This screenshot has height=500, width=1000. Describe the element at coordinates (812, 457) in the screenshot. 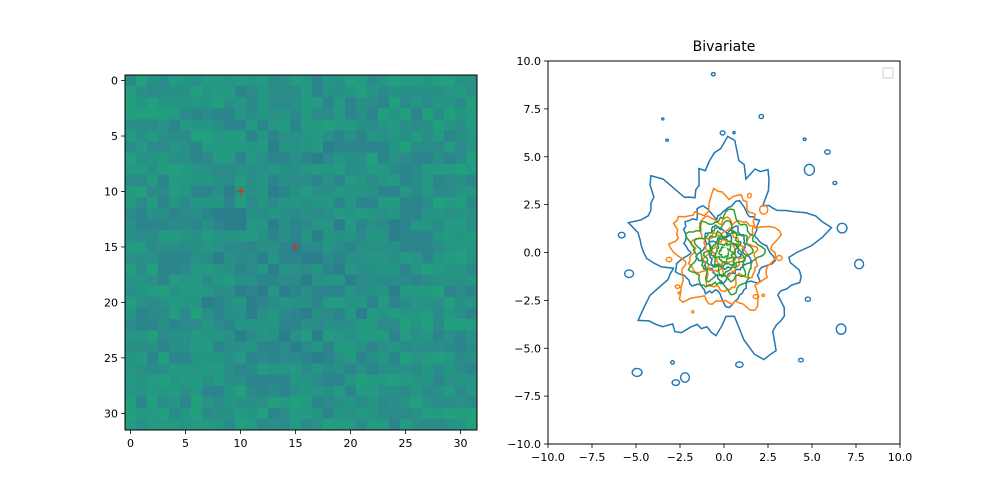

I see `contour-x-tick-label: 5.0` at that location.